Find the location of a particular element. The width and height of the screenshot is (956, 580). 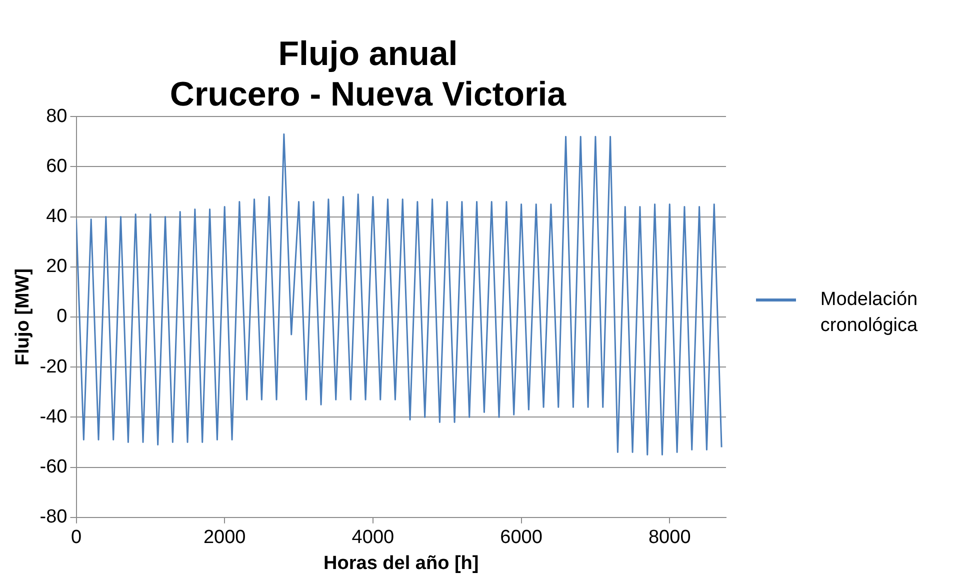

chart-title: Flujo anual Crucero - Nueva Victoria is located at coordinates (369, 74).